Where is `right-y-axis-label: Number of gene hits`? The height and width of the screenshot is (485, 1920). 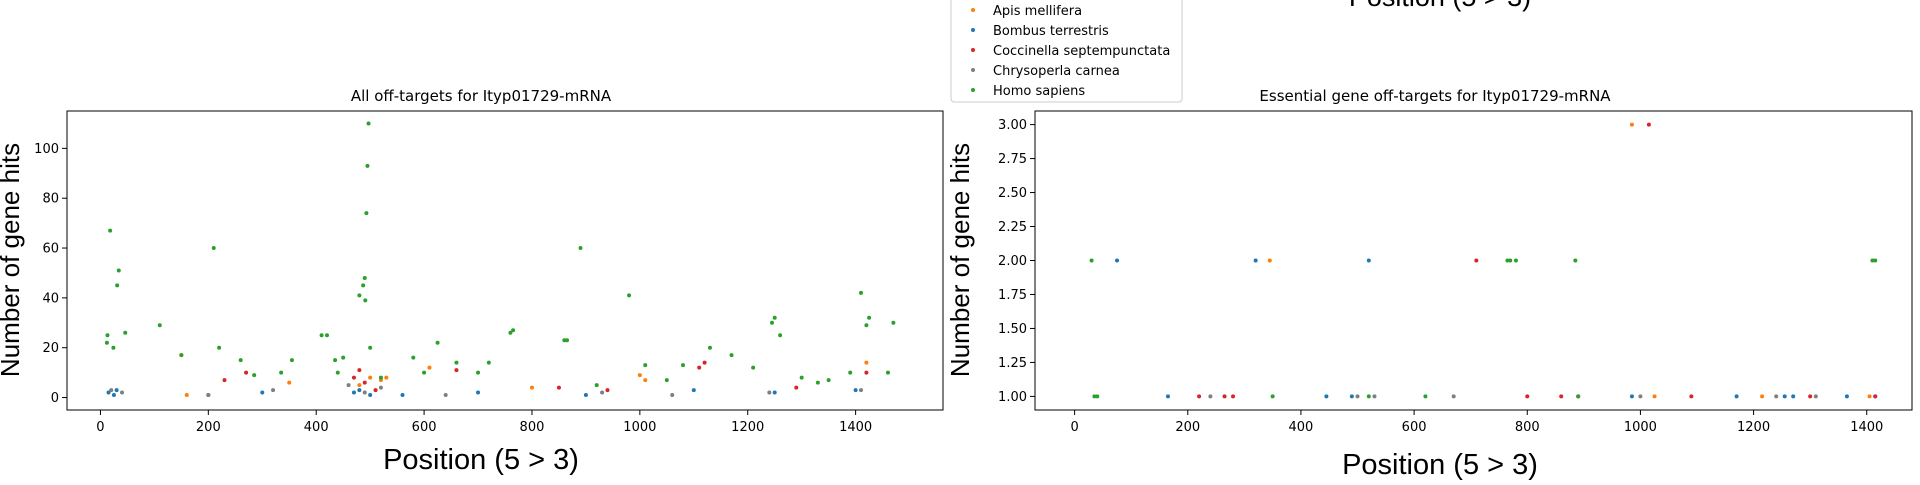
right-y-axis-label: Number of gene hits is located at coordinates (960, 260).